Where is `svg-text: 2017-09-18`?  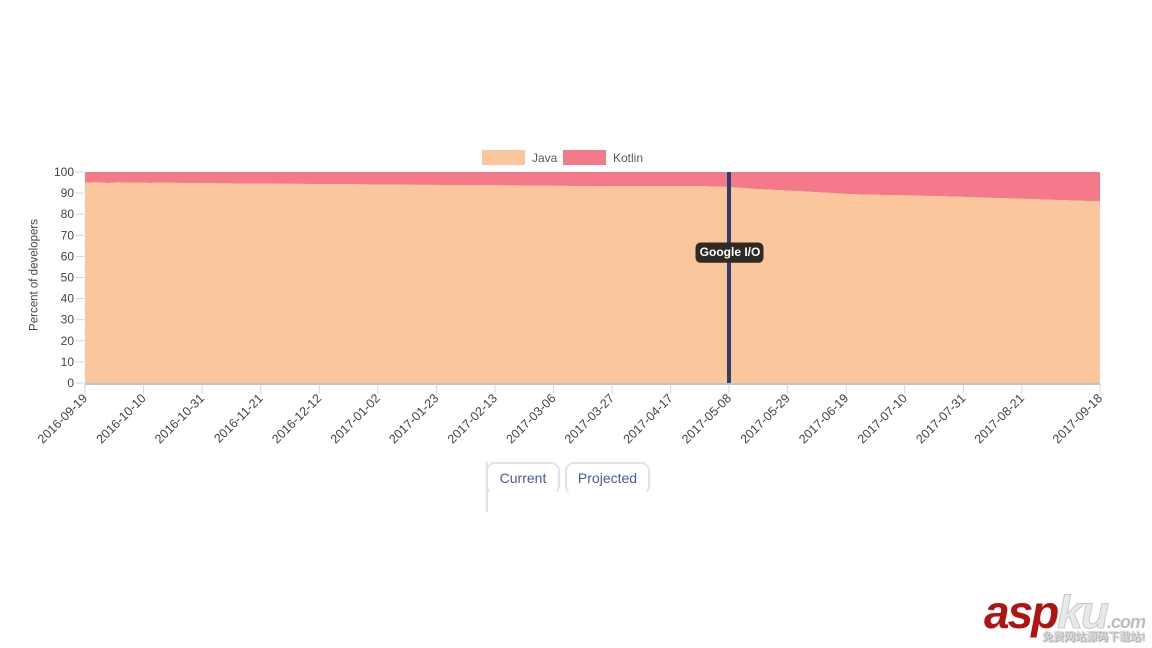
svg-text: 2017-09-18 is located at coordinates (1077, 418).